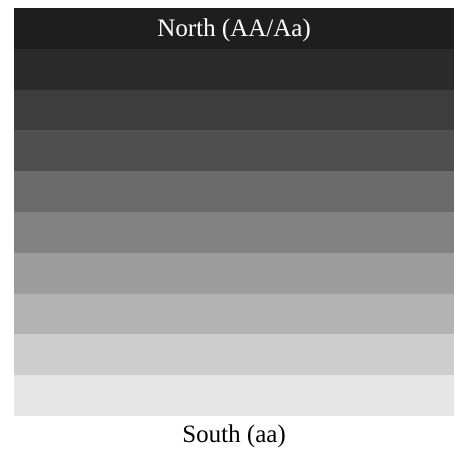 This screenshot has width=454, height=450. Describe the element at coordinates (234, 434) in the screenshot. I see `south-label: South (aa)` at that location.